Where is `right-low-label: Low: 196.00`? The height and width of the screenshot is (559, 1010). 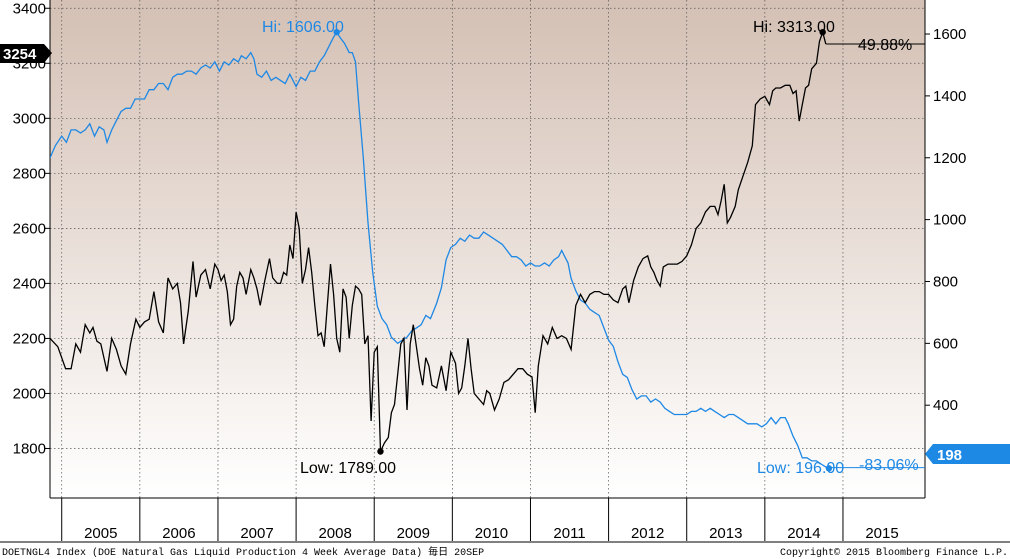
right-low-label: Low: 196.00 is located at coordinates (800, 468).